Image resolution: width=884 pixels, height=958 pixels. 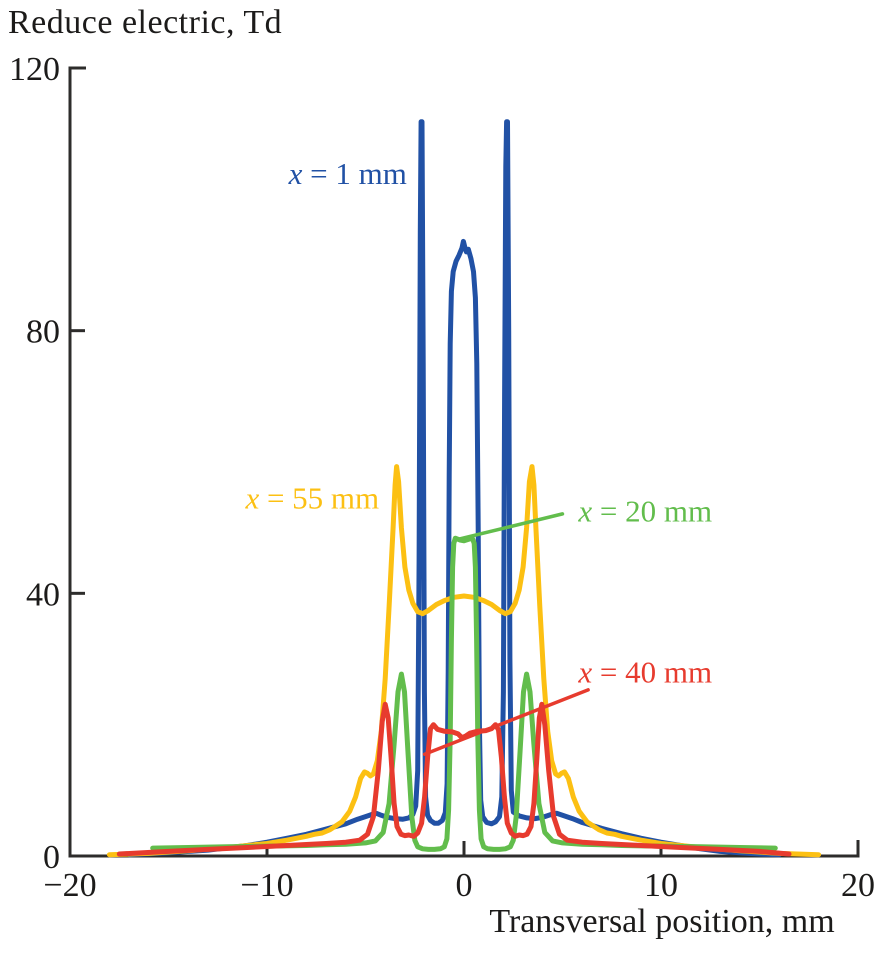 I want to click on y-tick-label-0: 0, so click(x=51, y=857).